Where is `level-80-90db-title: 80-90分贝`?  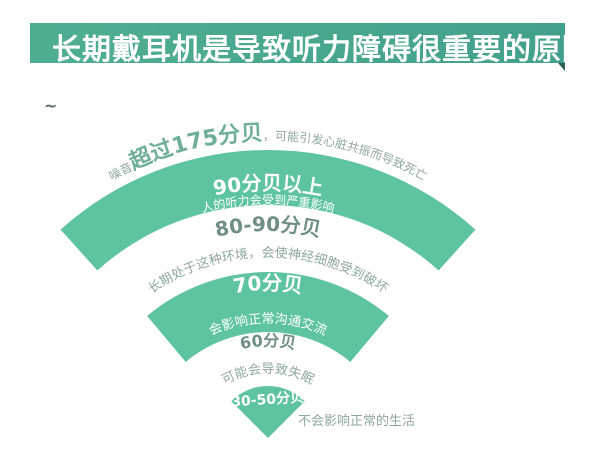 level-80-90db-title: 80-90分贝 is located at coordinates (268, 227).